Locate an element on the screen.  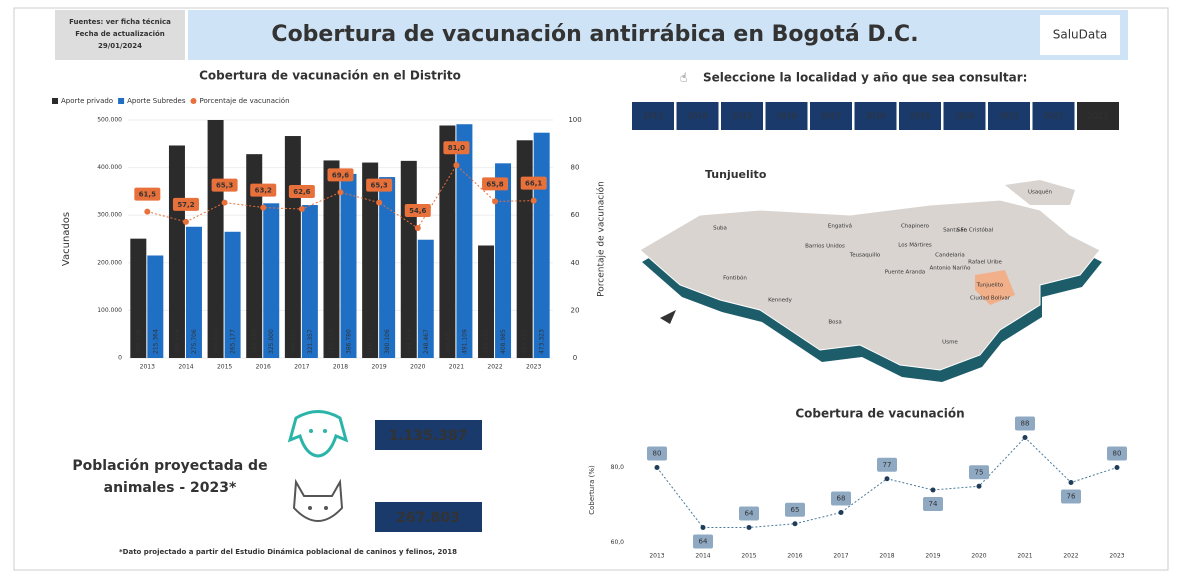
locality-label: Barrios Unidos is located at coordinates (825, 247).